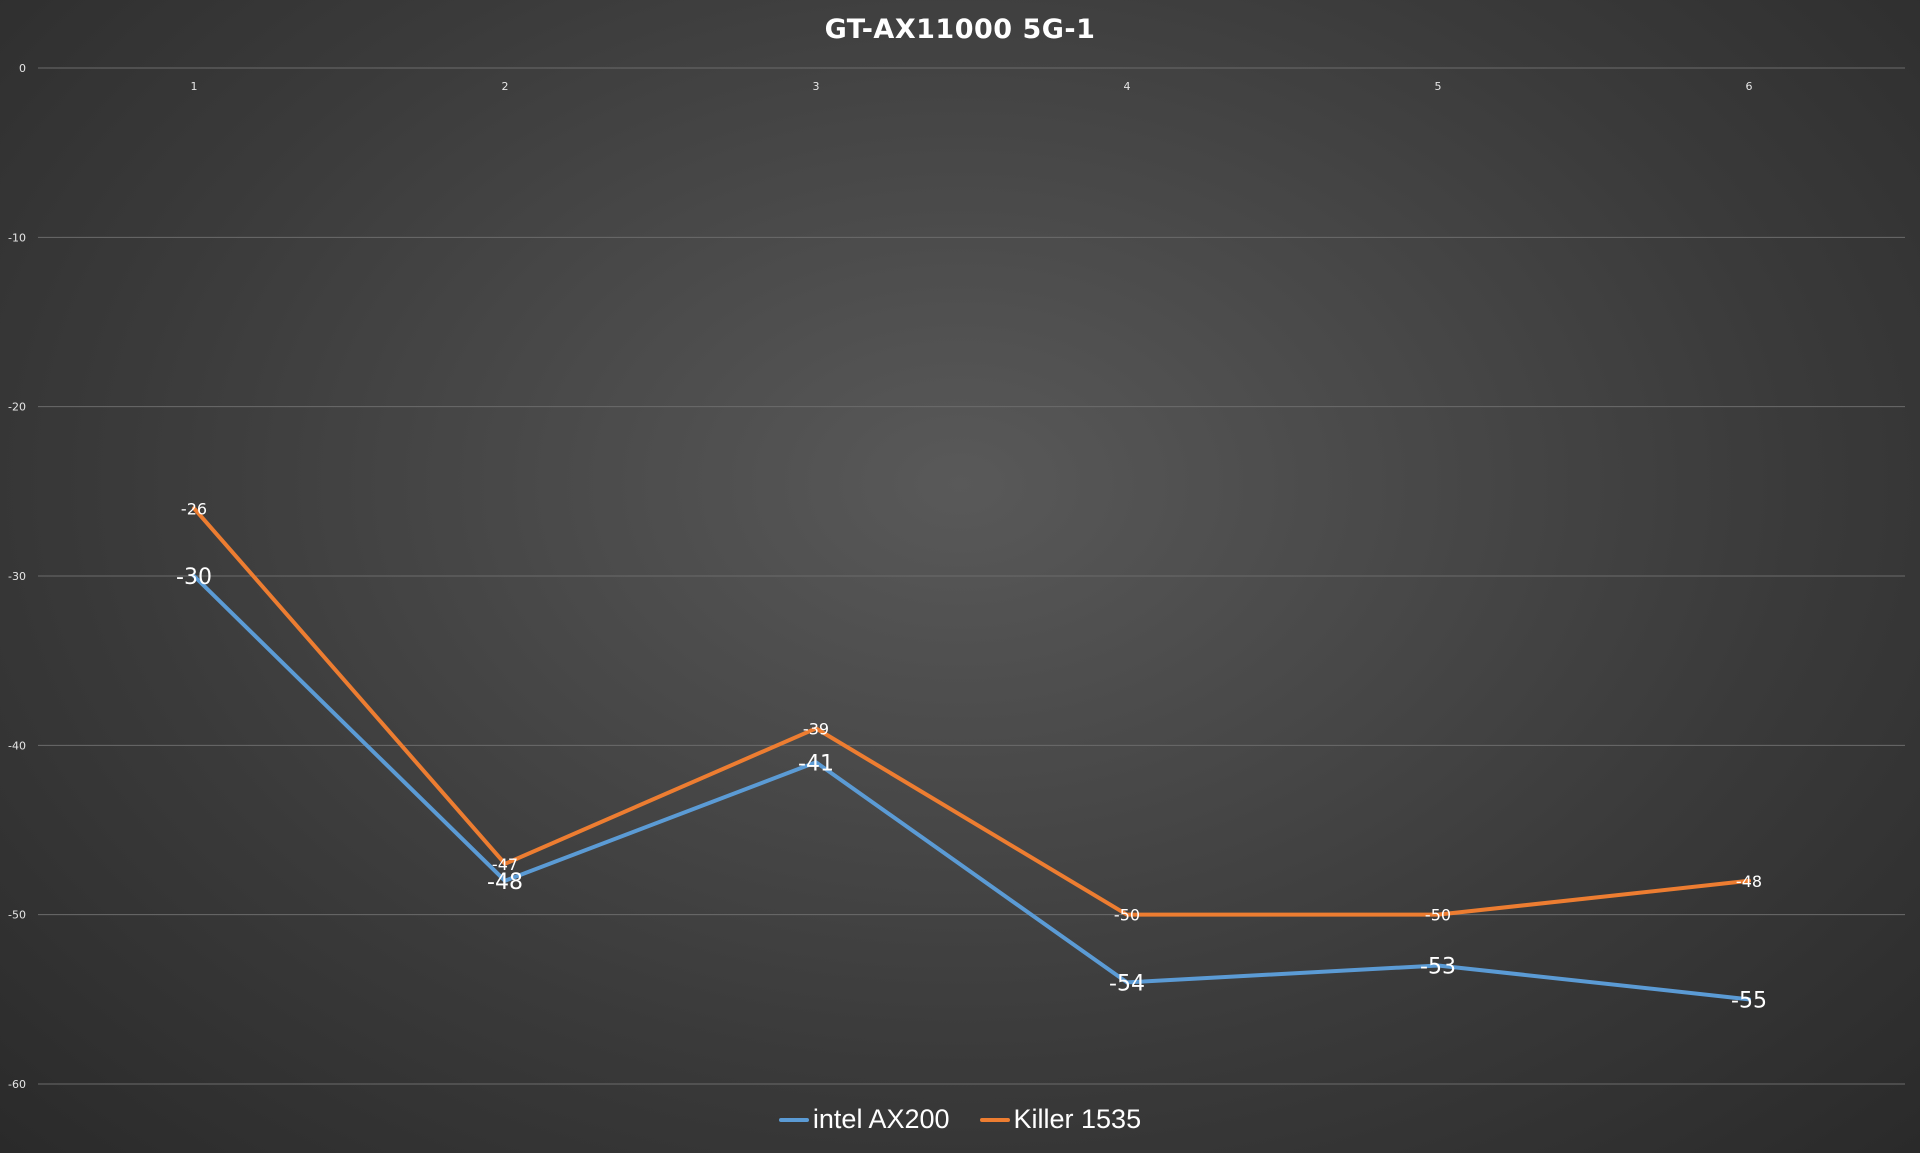 The height and width of the screenshot is (1153, 1920). What do you see at coordinates (194, 508) in the screenshot?
I see `data-label: -26` at bounding box center [194, 508].